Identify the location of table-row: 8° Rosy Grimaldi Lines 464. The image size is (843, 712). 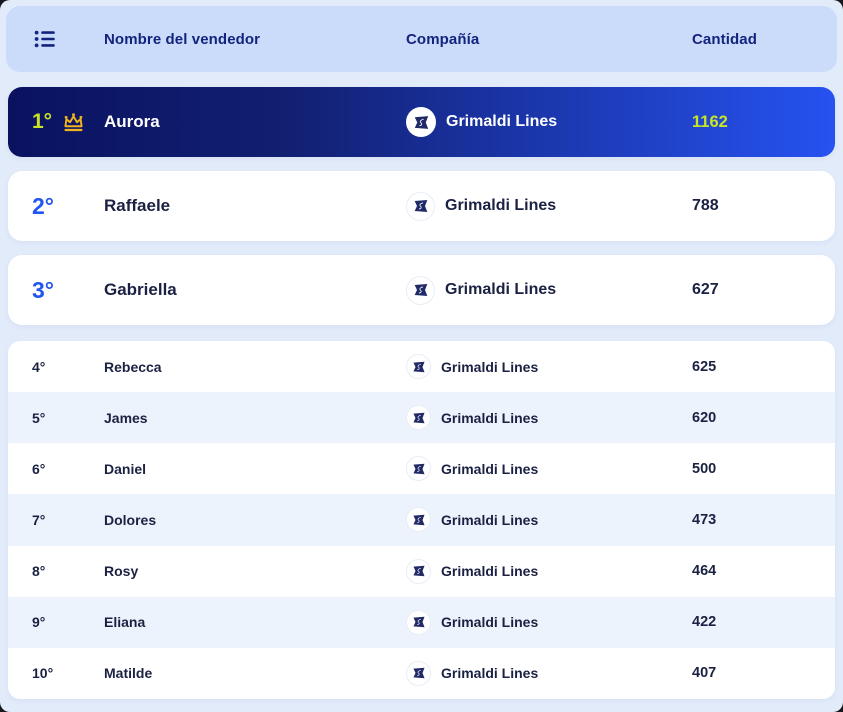
(421, 571).